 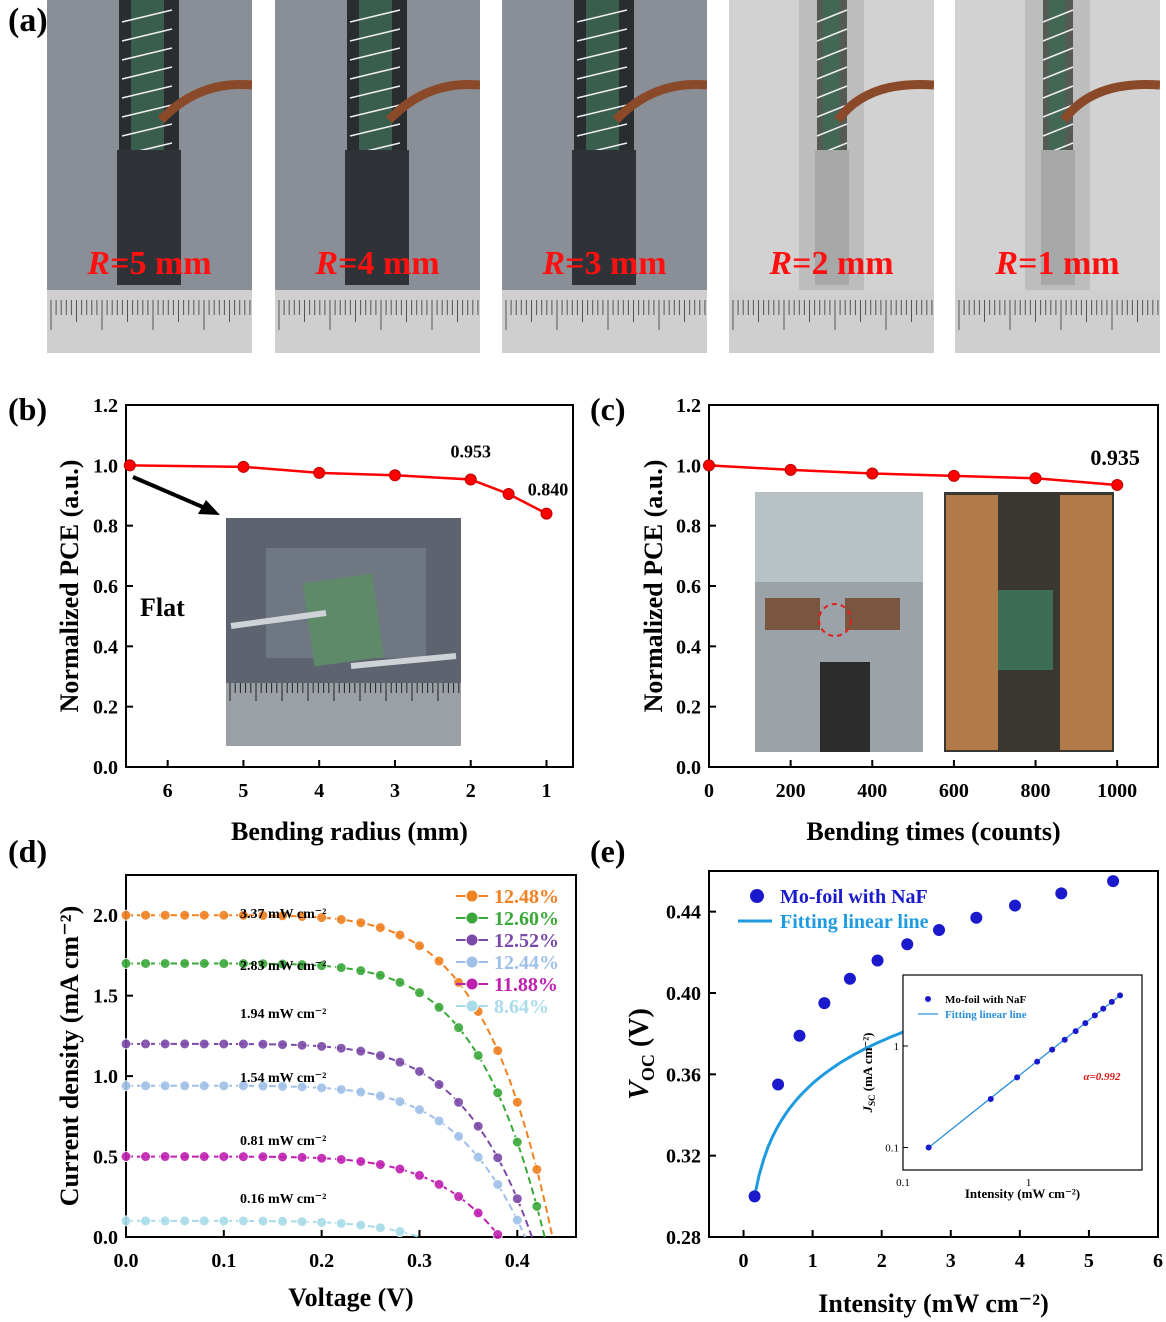 What do you see at coordinates (1117, 791) in the screenshot?
I see `x-tick-label: 1000` at bounding box center [1117, 791].